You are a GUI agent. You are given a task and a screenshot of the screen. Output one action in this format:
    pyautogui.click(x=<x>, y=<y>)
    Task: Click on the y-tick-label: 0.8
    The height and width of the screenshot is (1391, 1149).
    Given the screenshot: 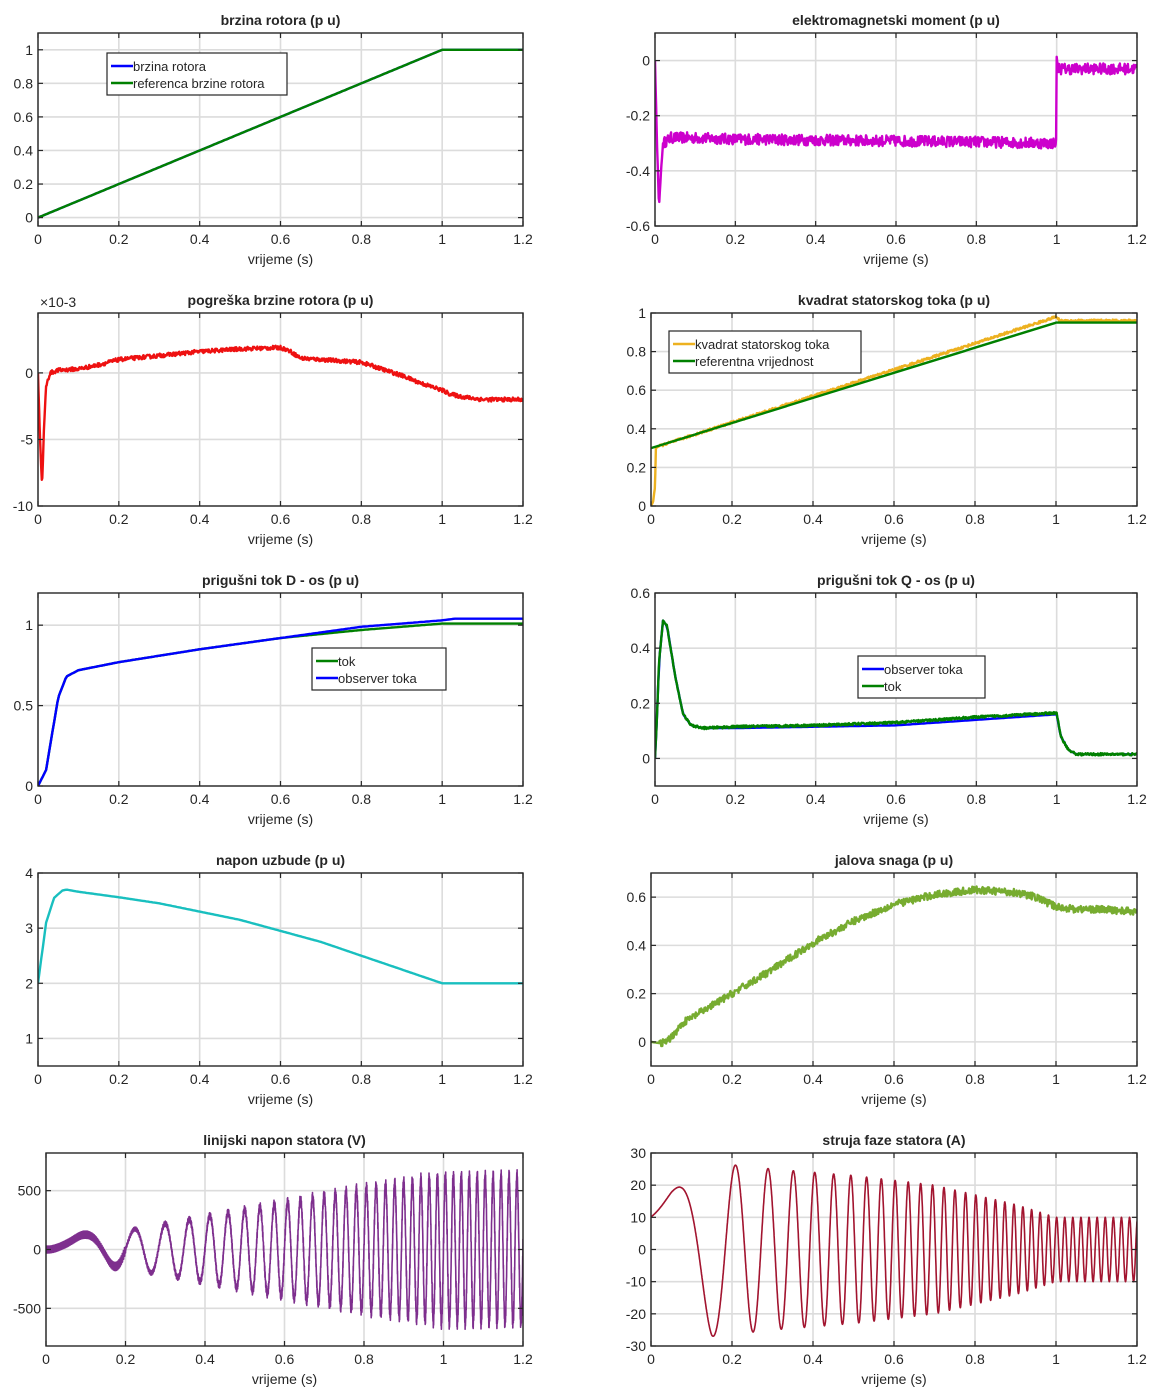 What is the action you would take?
    pyautogui.click(x=24, y=83)
    